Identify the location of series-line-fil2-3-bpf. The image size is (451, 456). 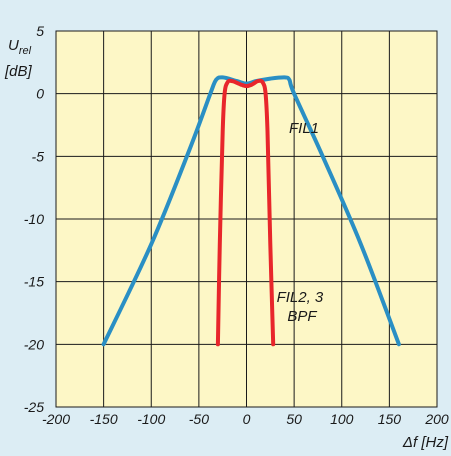
(245, 212).